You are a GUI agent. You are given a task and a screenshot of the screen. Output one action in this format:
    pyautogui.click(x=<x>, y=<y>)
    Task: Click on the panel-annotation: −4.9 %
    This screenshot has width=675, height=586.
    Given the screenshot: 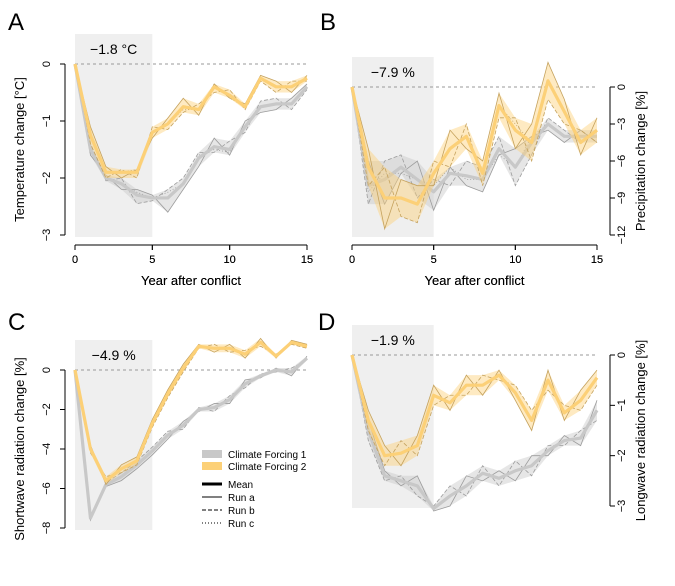 What is the action you would take?
    pyautogui.click(x=114, y=355)
    